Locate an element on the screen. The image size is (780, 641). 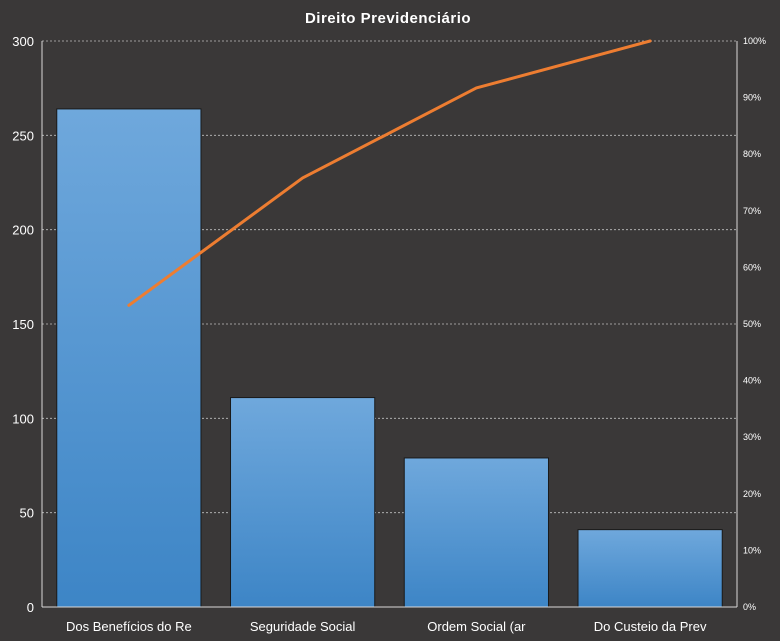
y2-tick-label: 70% is located at coordinates (752, 211).